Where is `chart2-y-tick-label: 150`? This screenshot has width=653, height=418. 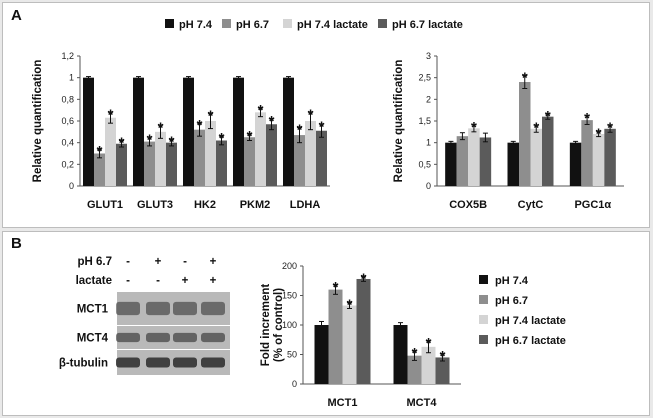 chart2-y-tick-label: 150 is located at coordinates (289, 296).